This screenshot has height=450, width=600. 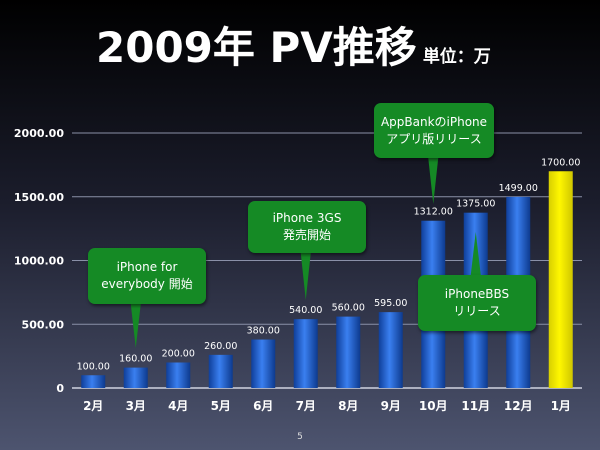 I want to click on x-tick-label: 3月, so click(x=136, y=406).